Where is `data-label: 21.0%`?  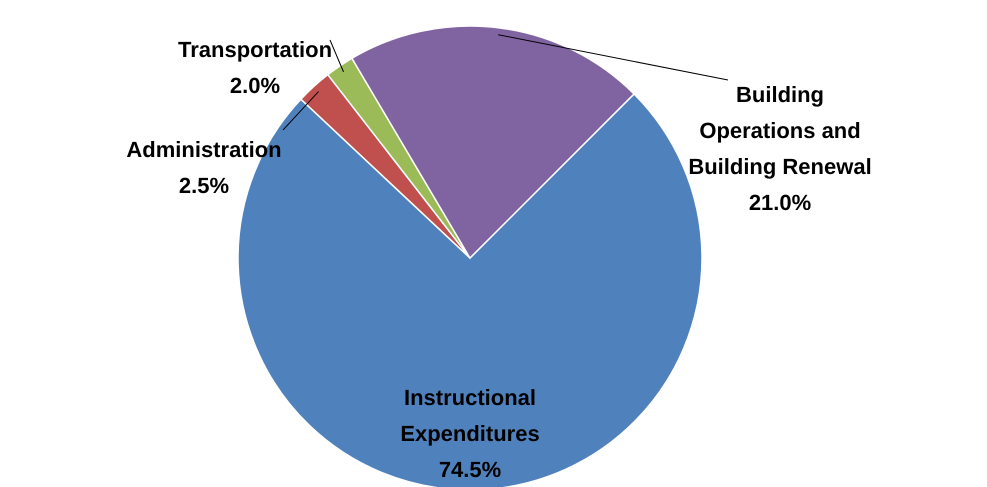 data-label: 21.0% is located at coordinates (780, 202).